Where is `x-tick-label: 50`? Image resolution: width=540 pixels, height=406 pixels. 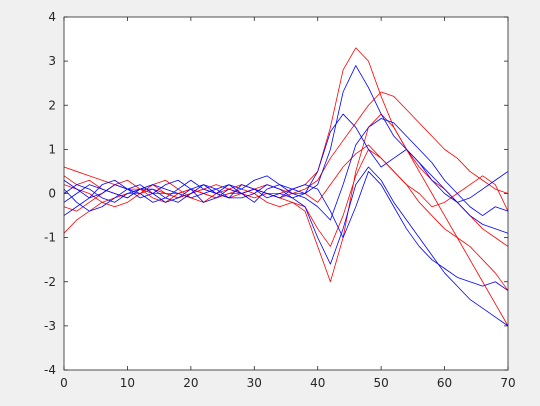 x-tick-label: 50 is located at coordinates (381, 383).